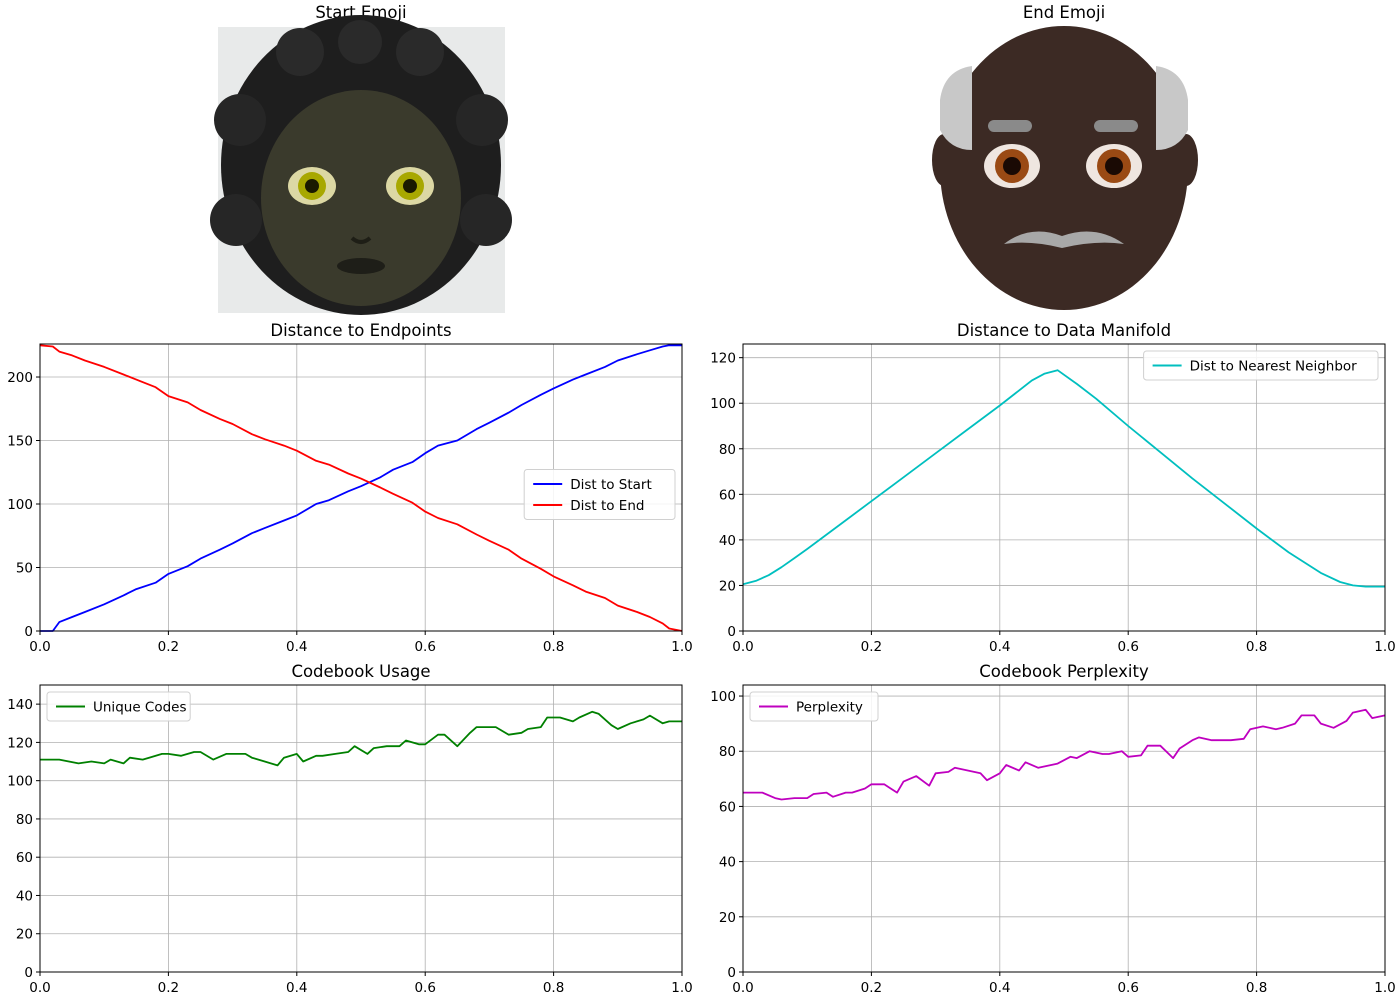 The height and width of the screenshot is (1000, 1400). What do you see at coordinates (360, 330) in the screenshot?
I see `chart-title: Distance to Endpoints` at bounding box center [360, 330].